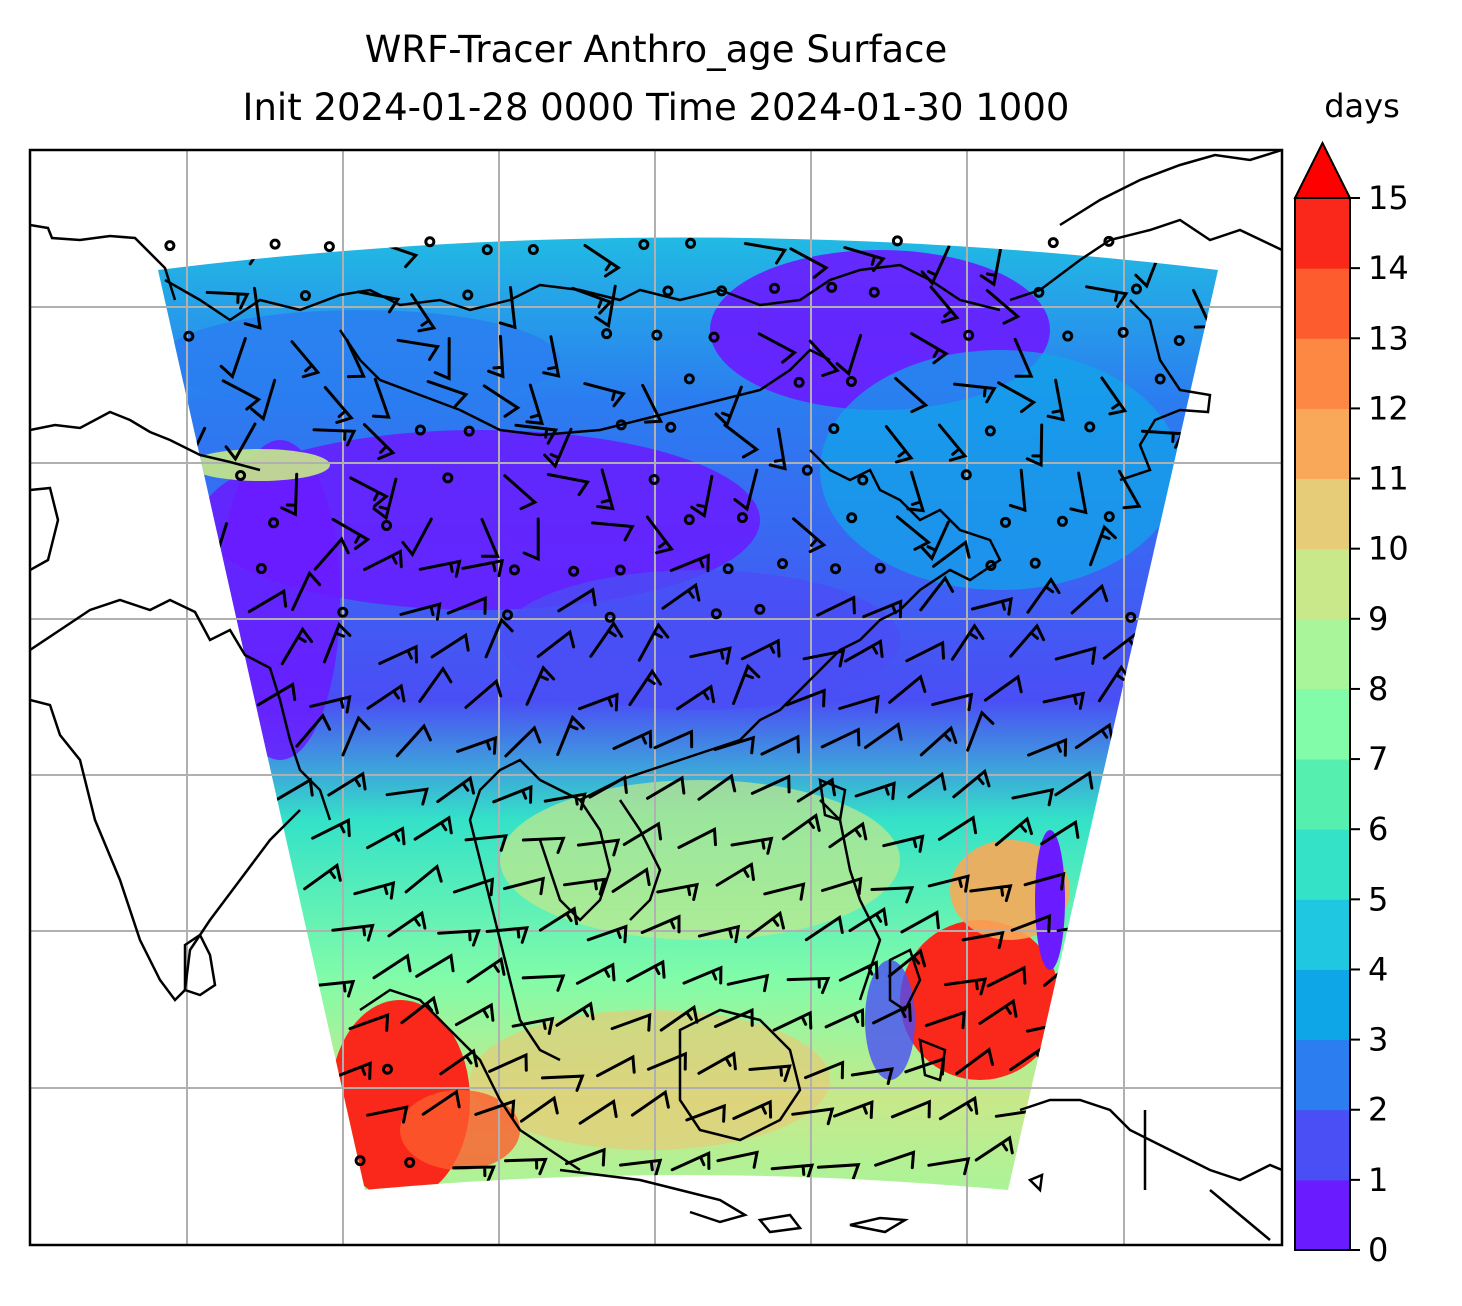  What do you see at coordinates (1388, 408) in the screenshot?
I see `colorbar-tick-label: 12` at bounding box center [1388, 408].